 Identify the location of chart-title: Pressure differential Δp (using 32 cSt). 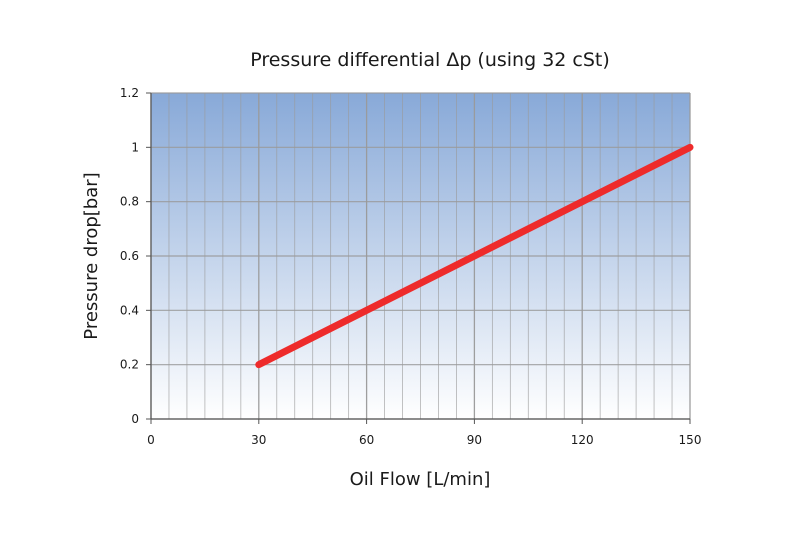
(430, 60).